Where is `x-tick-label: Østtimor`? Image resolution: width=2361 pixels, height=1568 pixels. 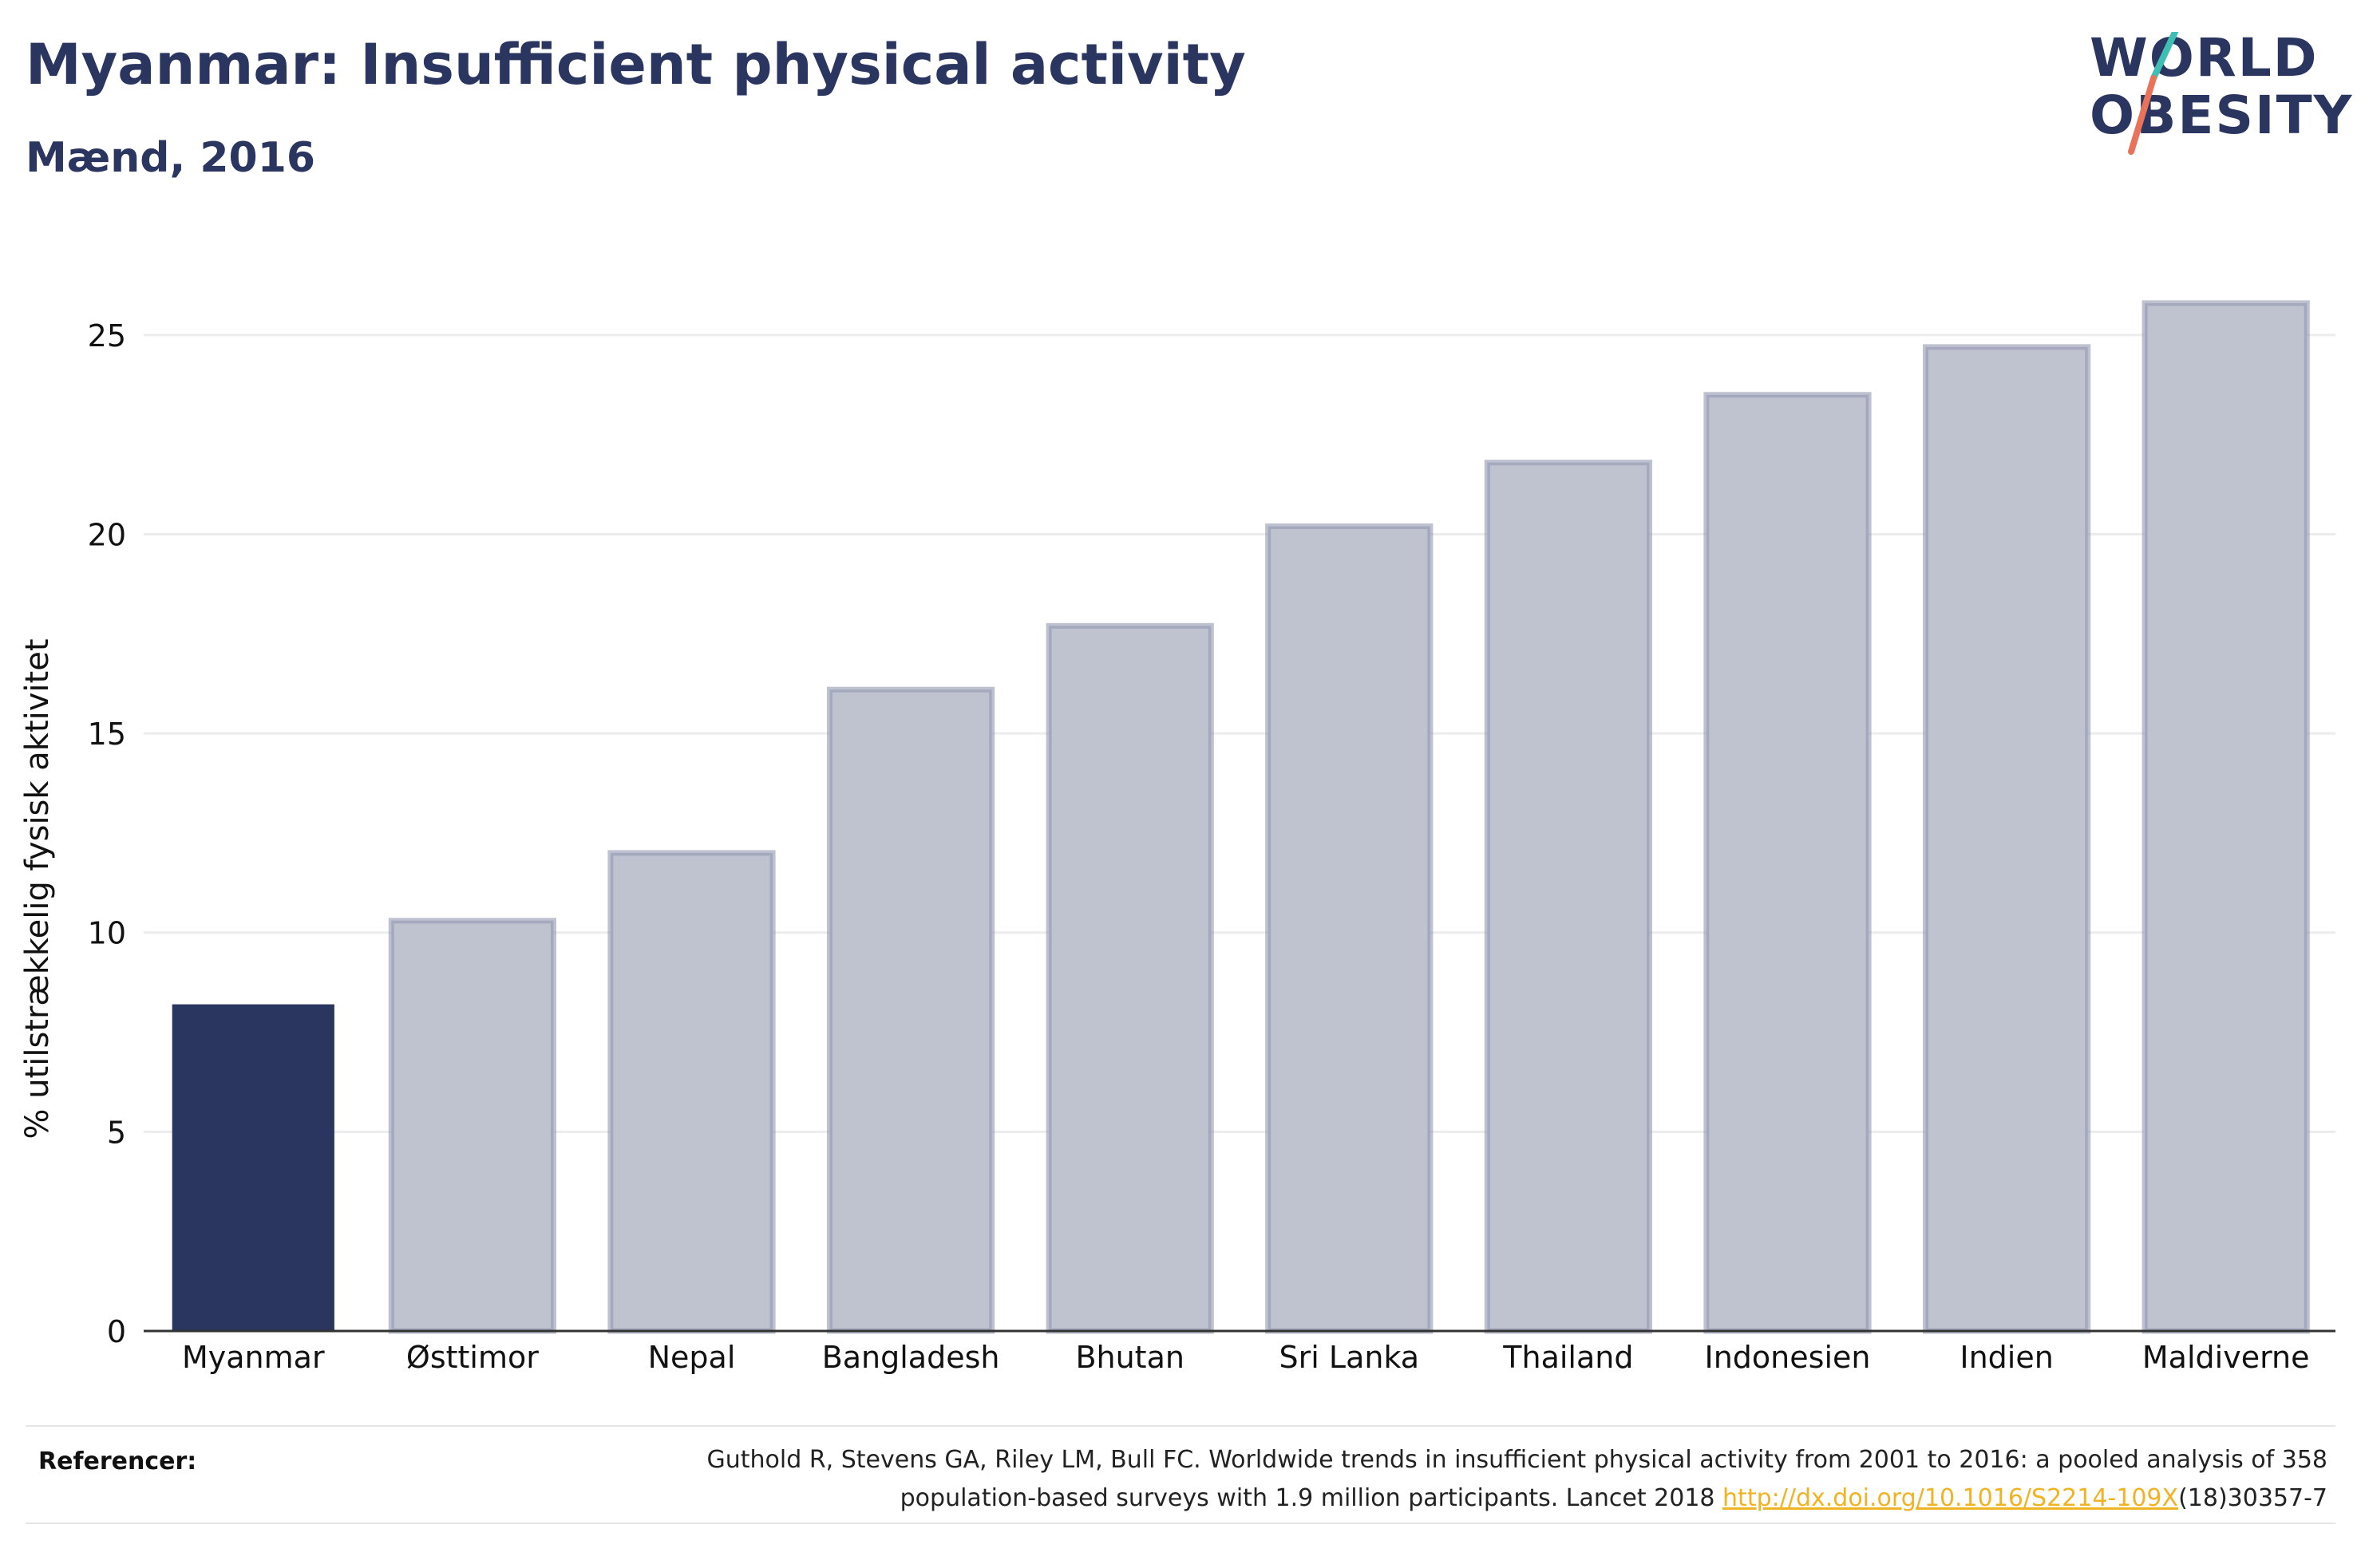 x-tick-label: Østtimor is located at coordinates (472, 1357).